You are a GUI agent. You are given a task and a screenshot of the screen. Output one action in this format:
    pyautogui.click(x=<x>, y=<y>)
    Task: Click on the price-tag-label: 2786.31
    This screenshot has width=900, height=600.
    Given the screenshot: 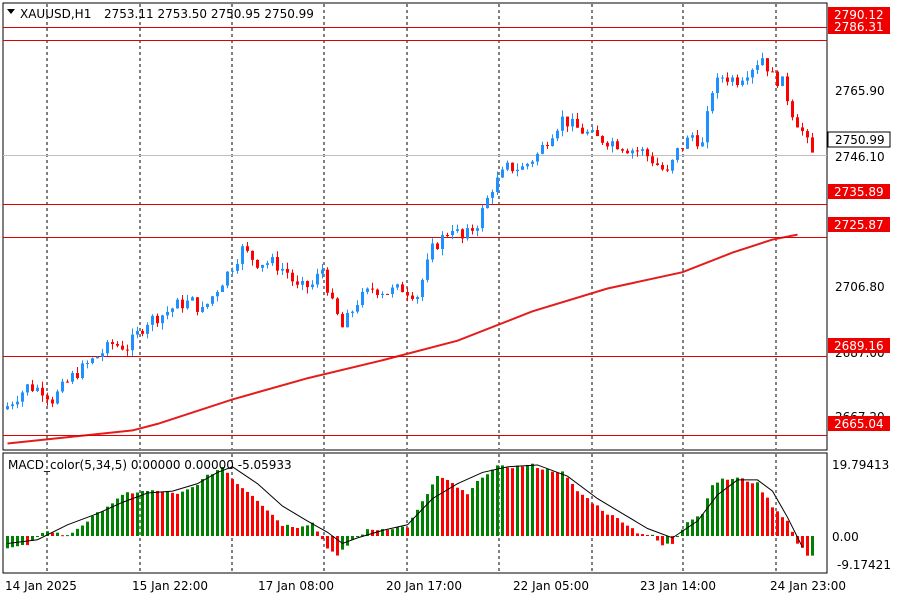 What is the action you would take?
    pyautogui.click(x=859, y=27)
    